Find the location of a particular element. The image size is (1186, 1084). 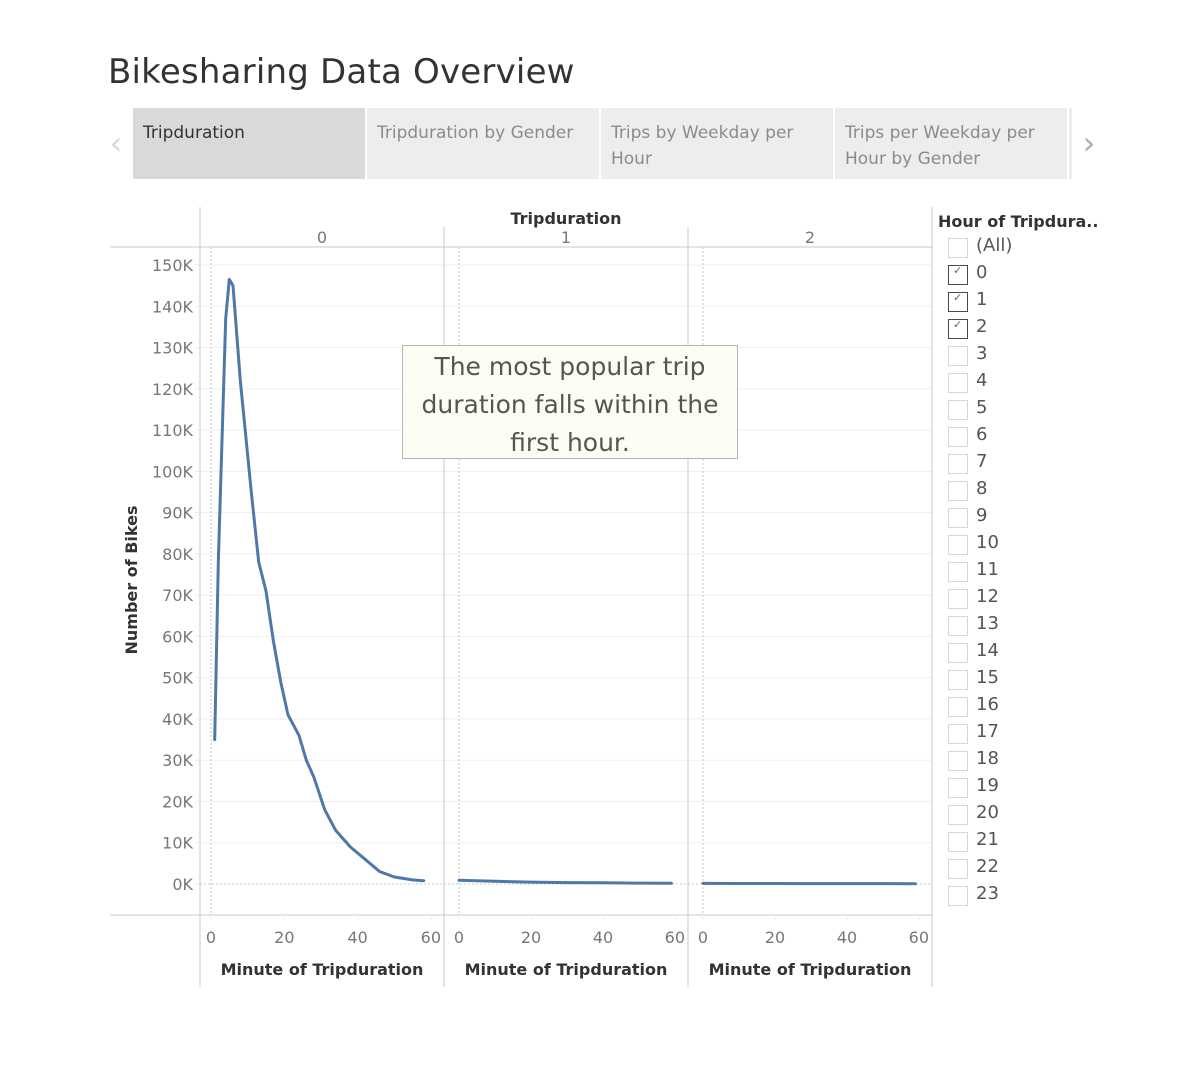

filter-option: 3 is located at coordinates (1023, 358).